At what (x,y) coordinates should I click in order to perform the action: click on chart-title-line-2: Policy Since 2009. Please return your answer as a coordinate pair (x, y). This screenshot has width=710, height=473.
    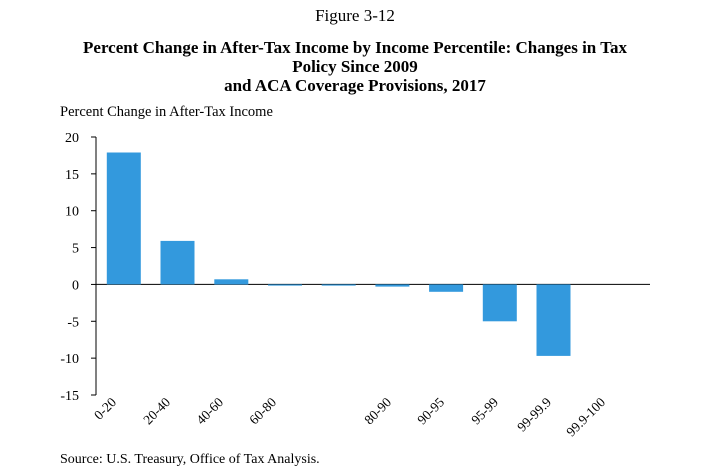
    Looking at the image, I should click on (355, 66).